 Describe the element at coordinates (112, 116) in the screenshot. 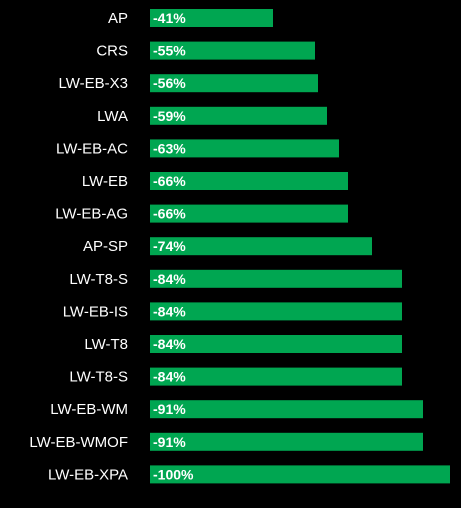

I see `category-label-4: LWA` at that location.